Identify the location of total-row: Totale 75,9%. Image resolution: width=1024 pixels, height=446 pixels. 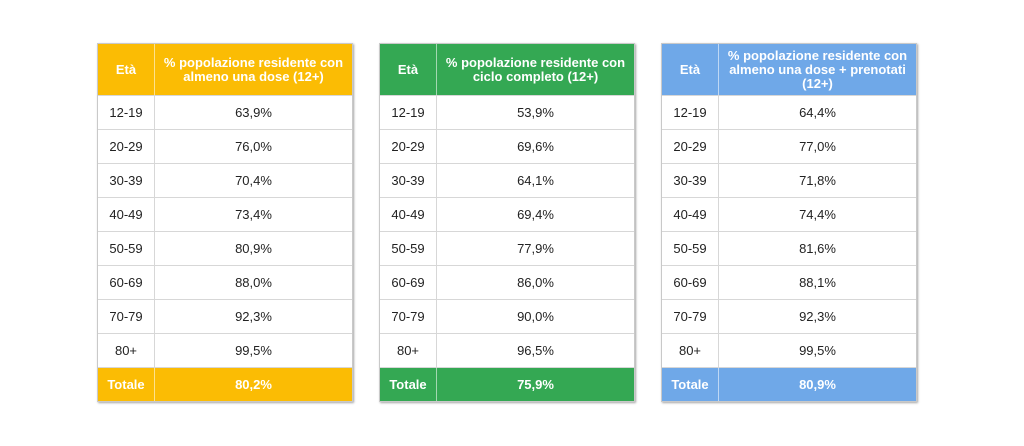
(507, 384).